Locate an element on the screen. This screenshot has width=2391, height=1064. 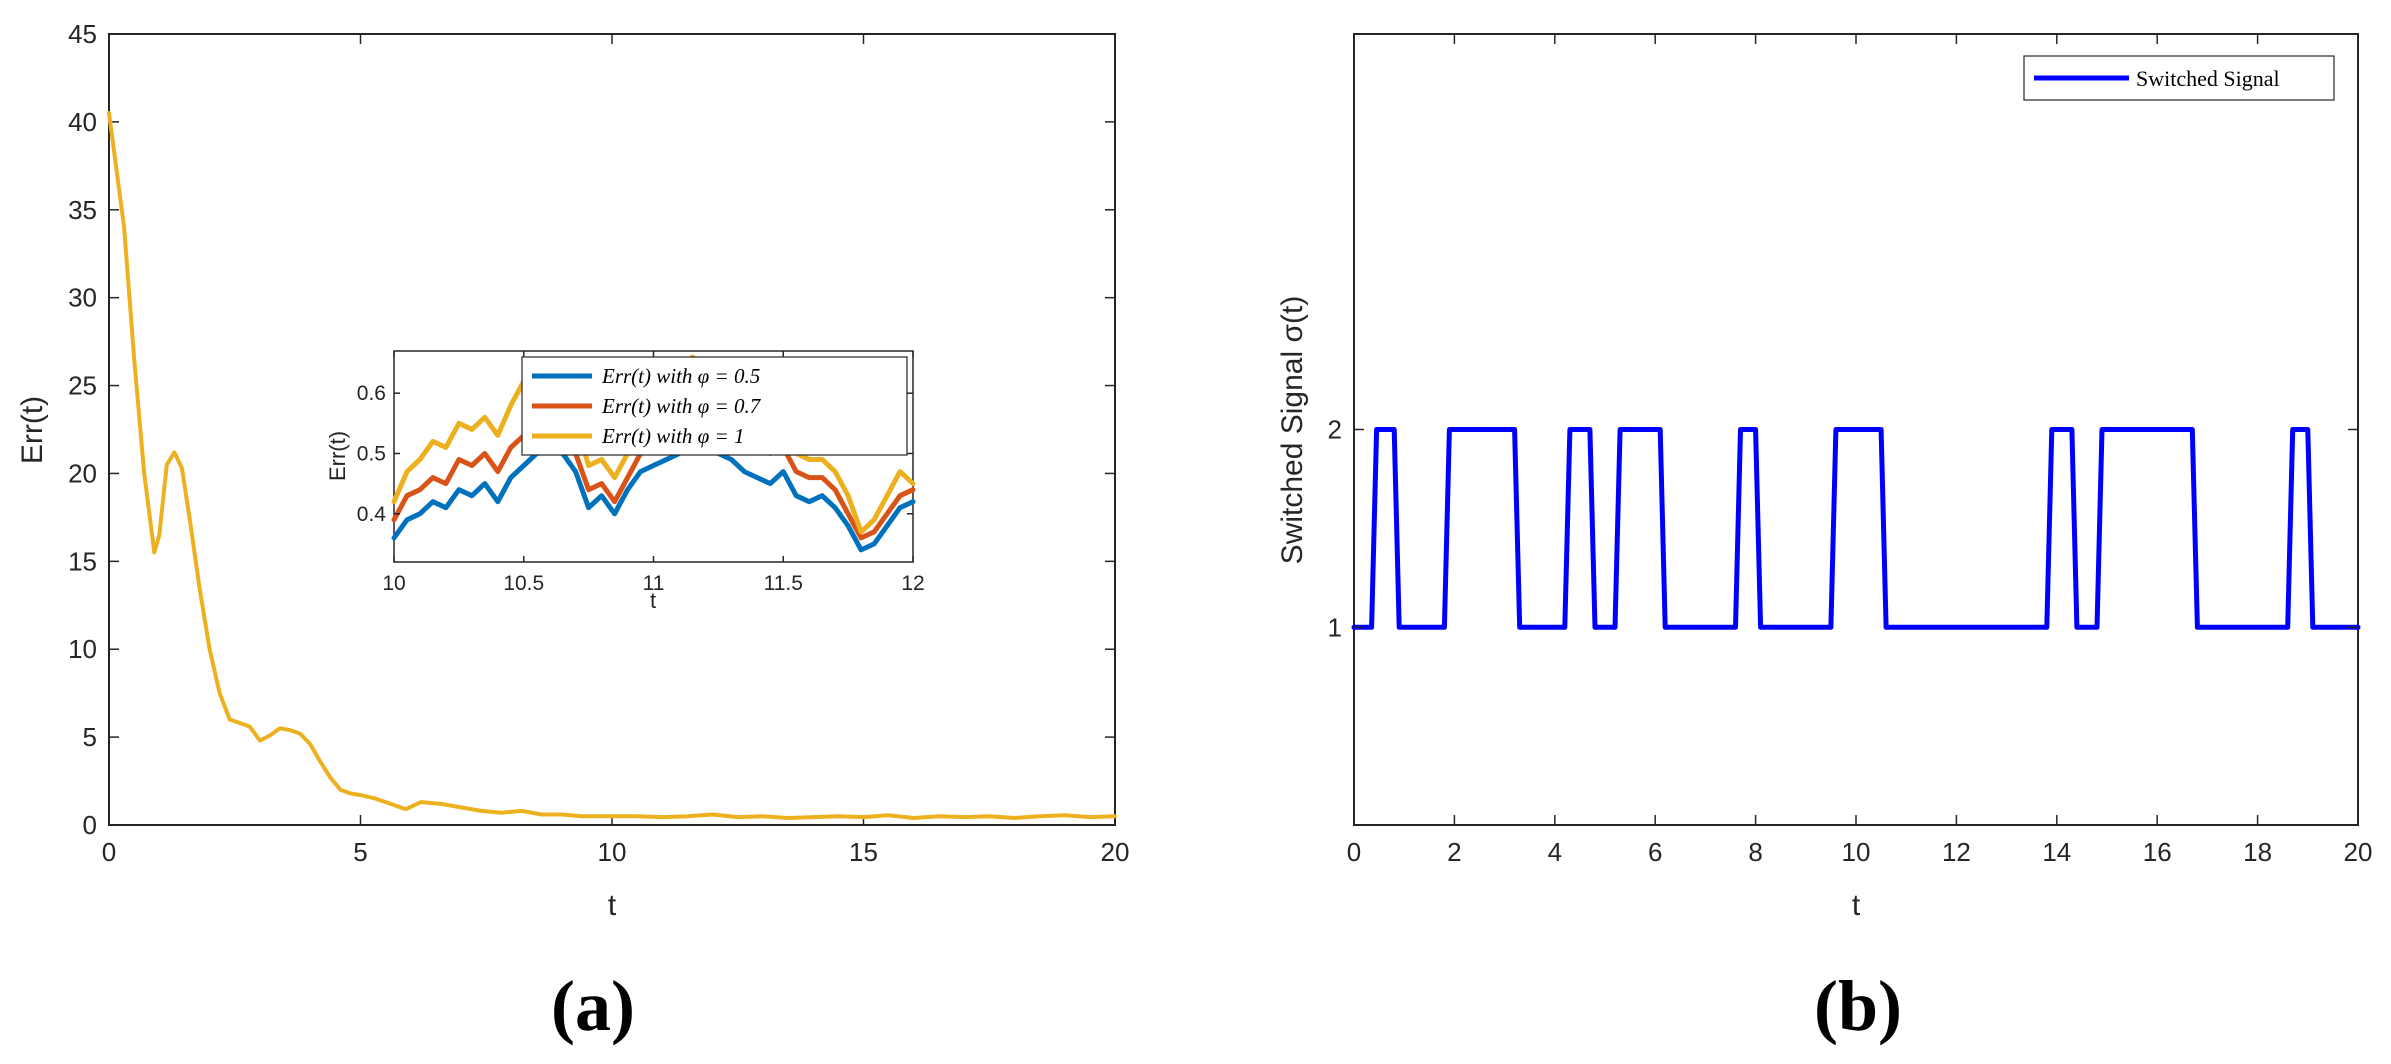
chart-b-x-tick-label: 10 is located at coordinates (1856, 852).